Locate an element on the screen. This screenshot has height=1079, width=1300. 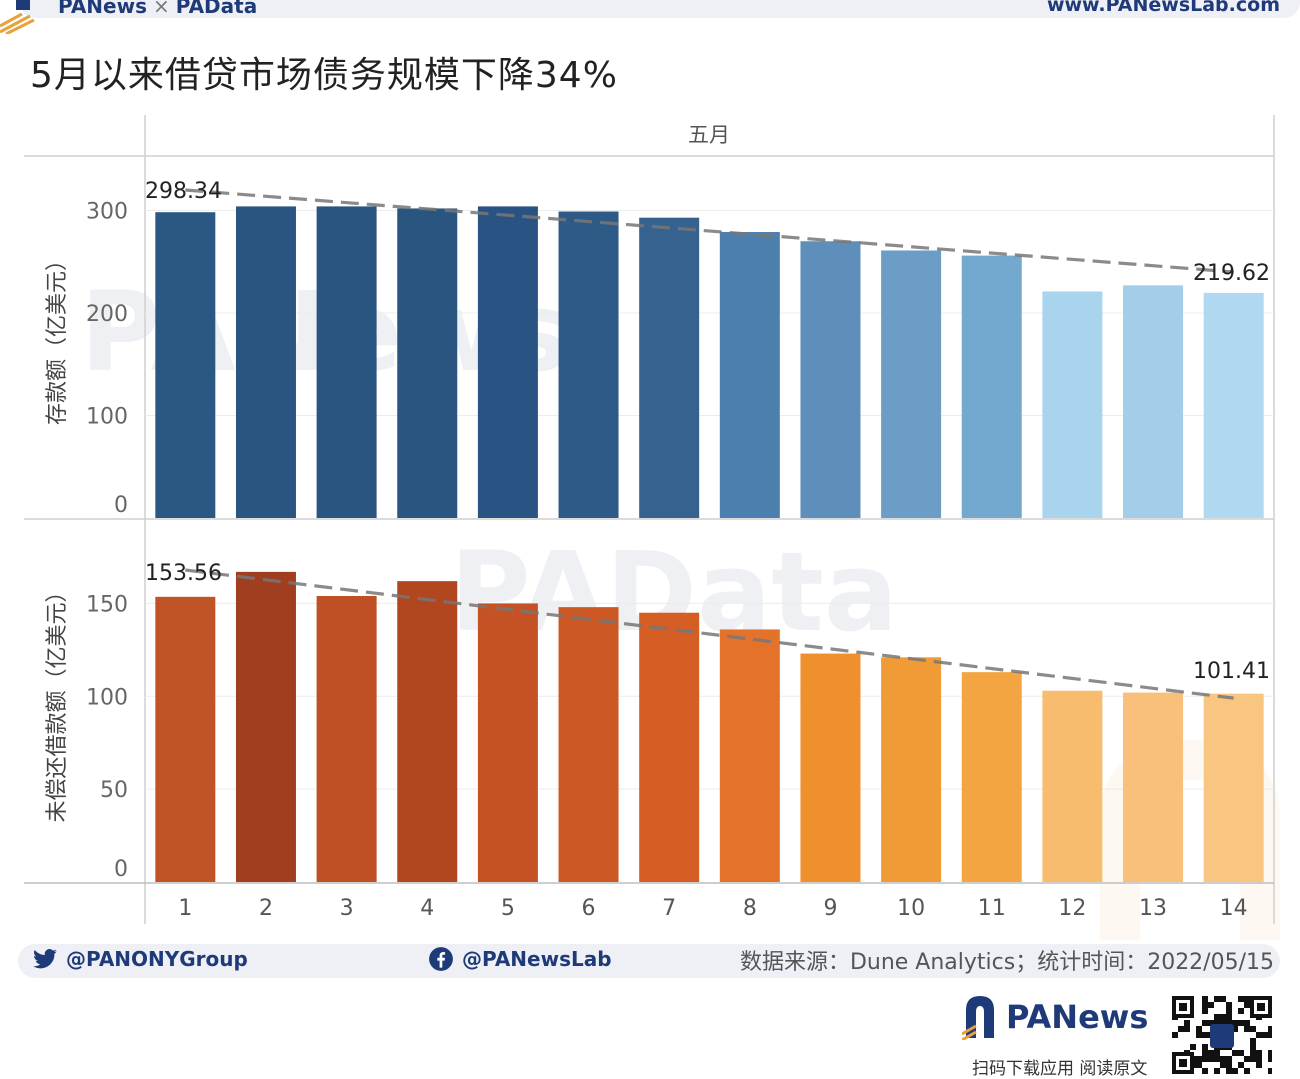
x-tick-label: 9 is located at coordinates (830, 908).